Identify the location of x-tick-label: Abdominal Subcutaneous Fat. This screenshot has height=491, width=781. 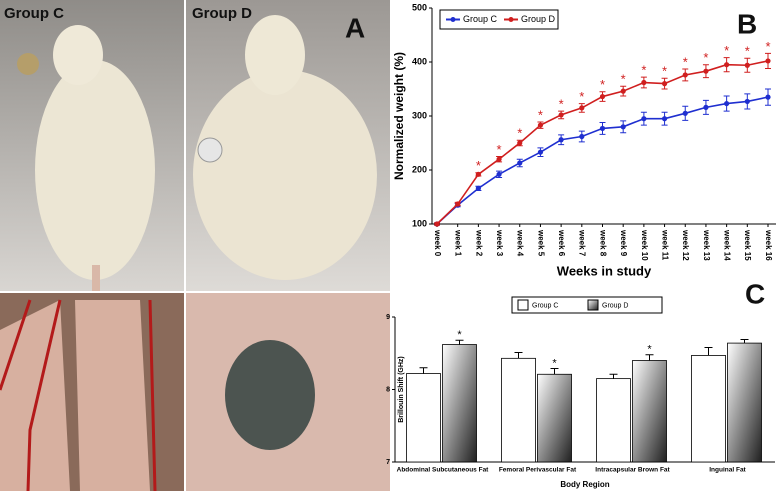
(443, 470).